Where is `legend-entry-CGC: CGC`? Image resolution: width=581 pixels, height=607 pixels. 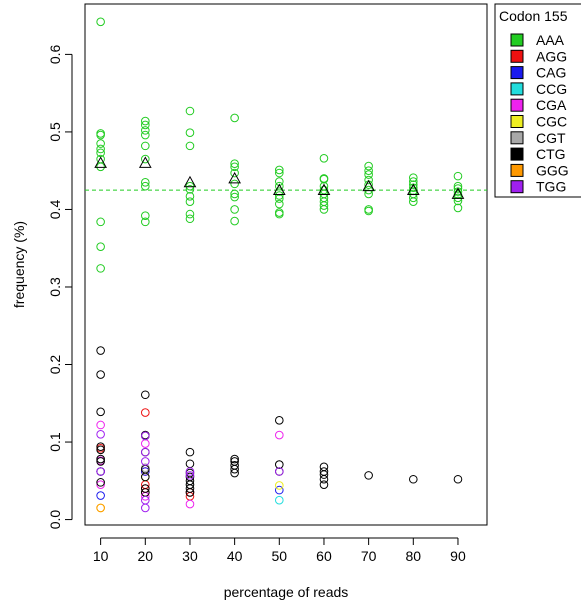
legend-entry-CGC: CGC is located at coordinates (538, 122).